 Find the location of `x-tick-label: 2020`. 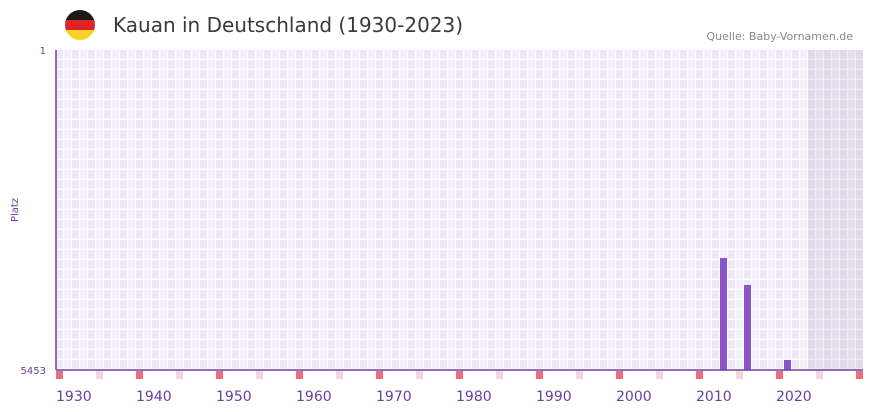

x-tick-label: 2020 is located at coordinates (794, 397).